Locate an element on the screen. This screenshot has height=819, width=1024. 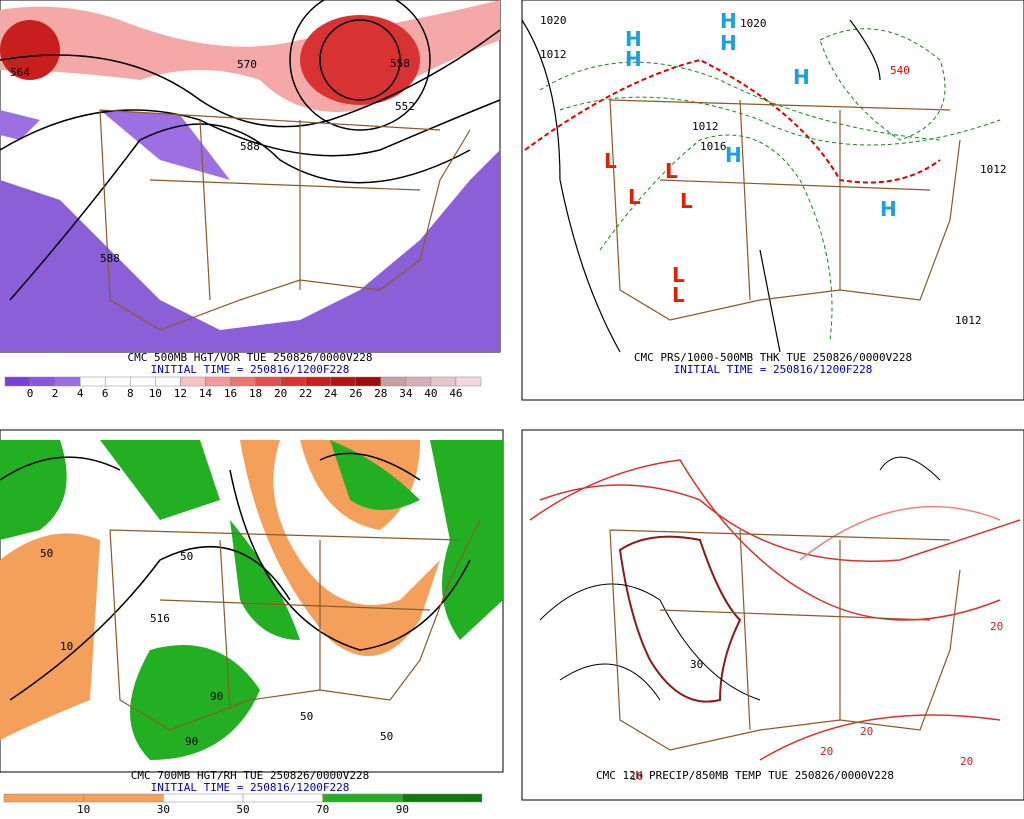
panel-caption: CMC 700MB HGT/RH TUE 250826/0000V228 is located at coordinates (250, 775).